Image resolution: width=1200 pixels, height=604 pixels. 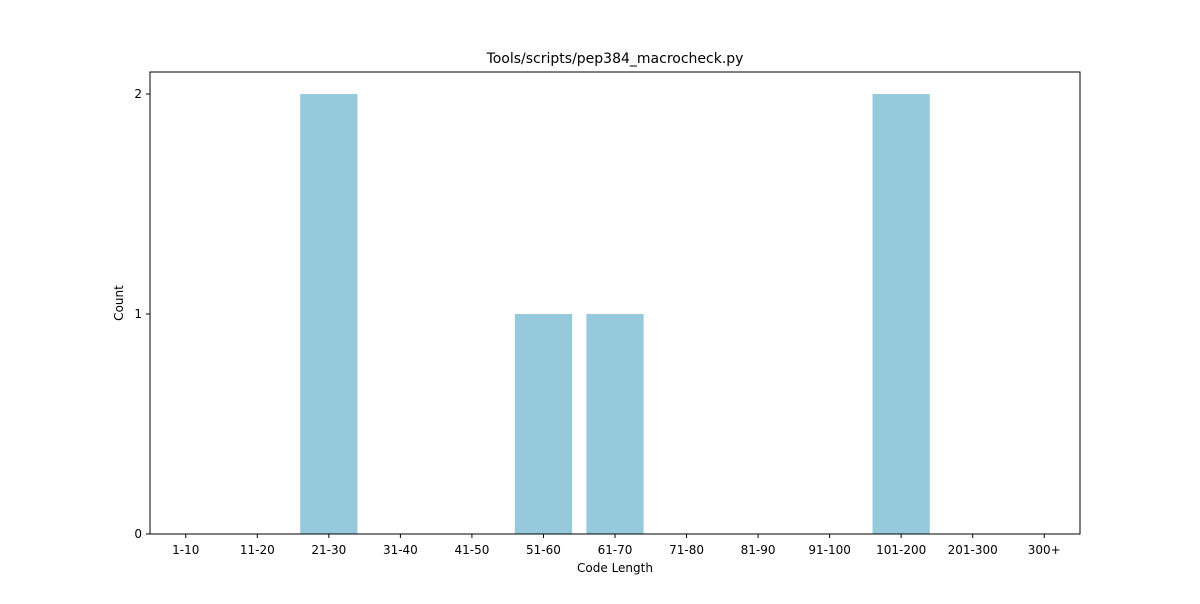 I want to click on x-tick-label: 11-20, so click(x=257, y=550).